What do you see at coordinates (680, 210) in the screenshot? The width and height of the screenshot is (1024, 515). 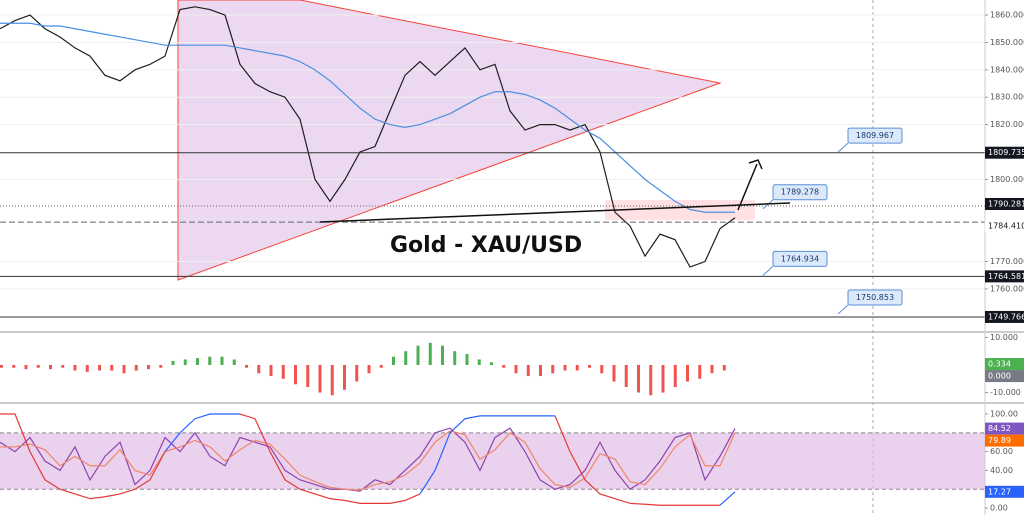 I see `zone-drawing` at bounding box center [680, 210].